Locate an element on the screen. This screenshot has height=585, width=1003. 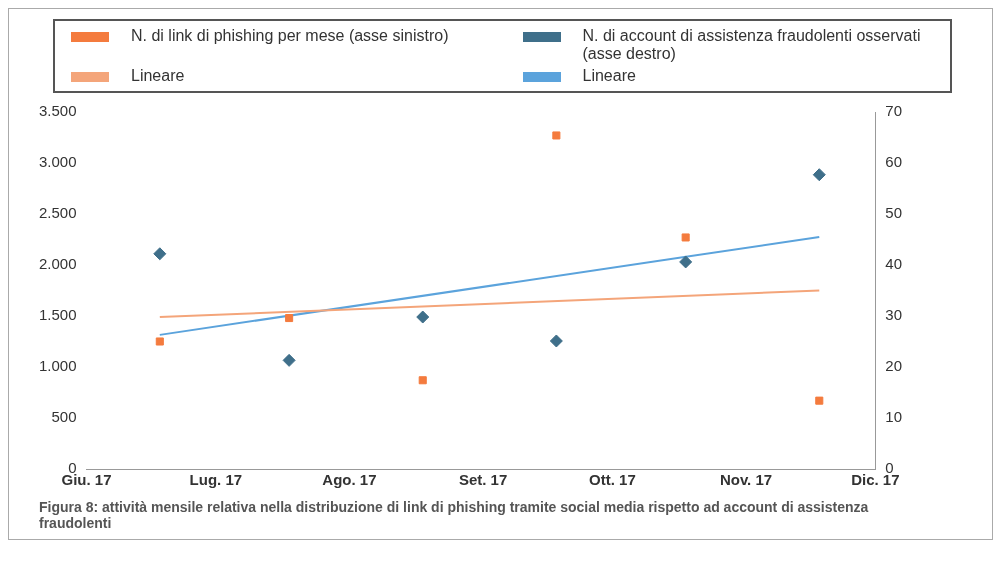
y2-tick-label: 70 is located at coordinates (893, 111).